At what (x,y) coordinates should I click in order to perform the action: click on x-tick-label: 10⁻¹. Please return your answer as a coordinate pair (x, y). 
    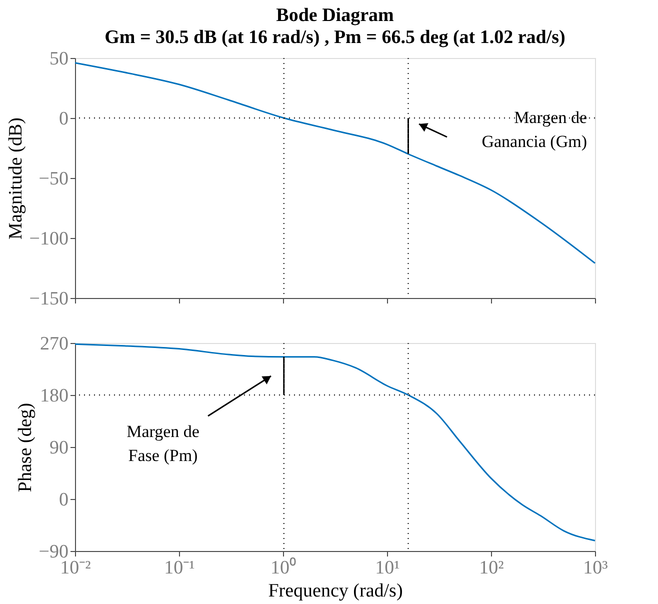
    Looking at the image, I should click on (180, 568).